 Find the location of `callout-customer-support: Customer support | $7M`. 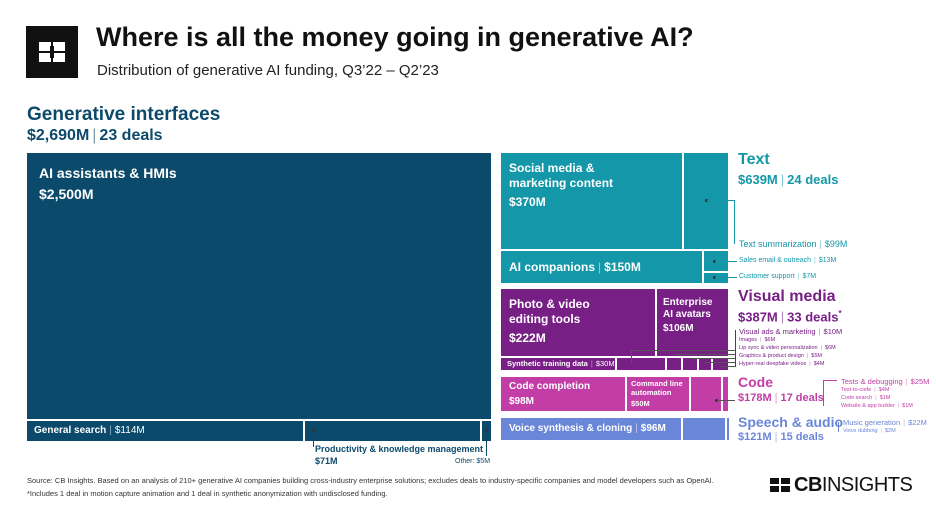

callout-customer-support: Customer support | $7M is located at coordinates (778, 276).